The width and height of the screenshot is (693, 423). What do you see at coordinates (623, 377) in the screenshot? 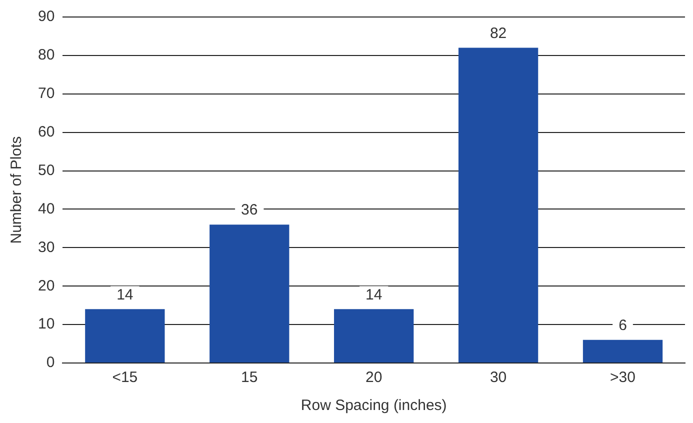
I see `x-tick-label: >30` at bounding box center [623, 377].